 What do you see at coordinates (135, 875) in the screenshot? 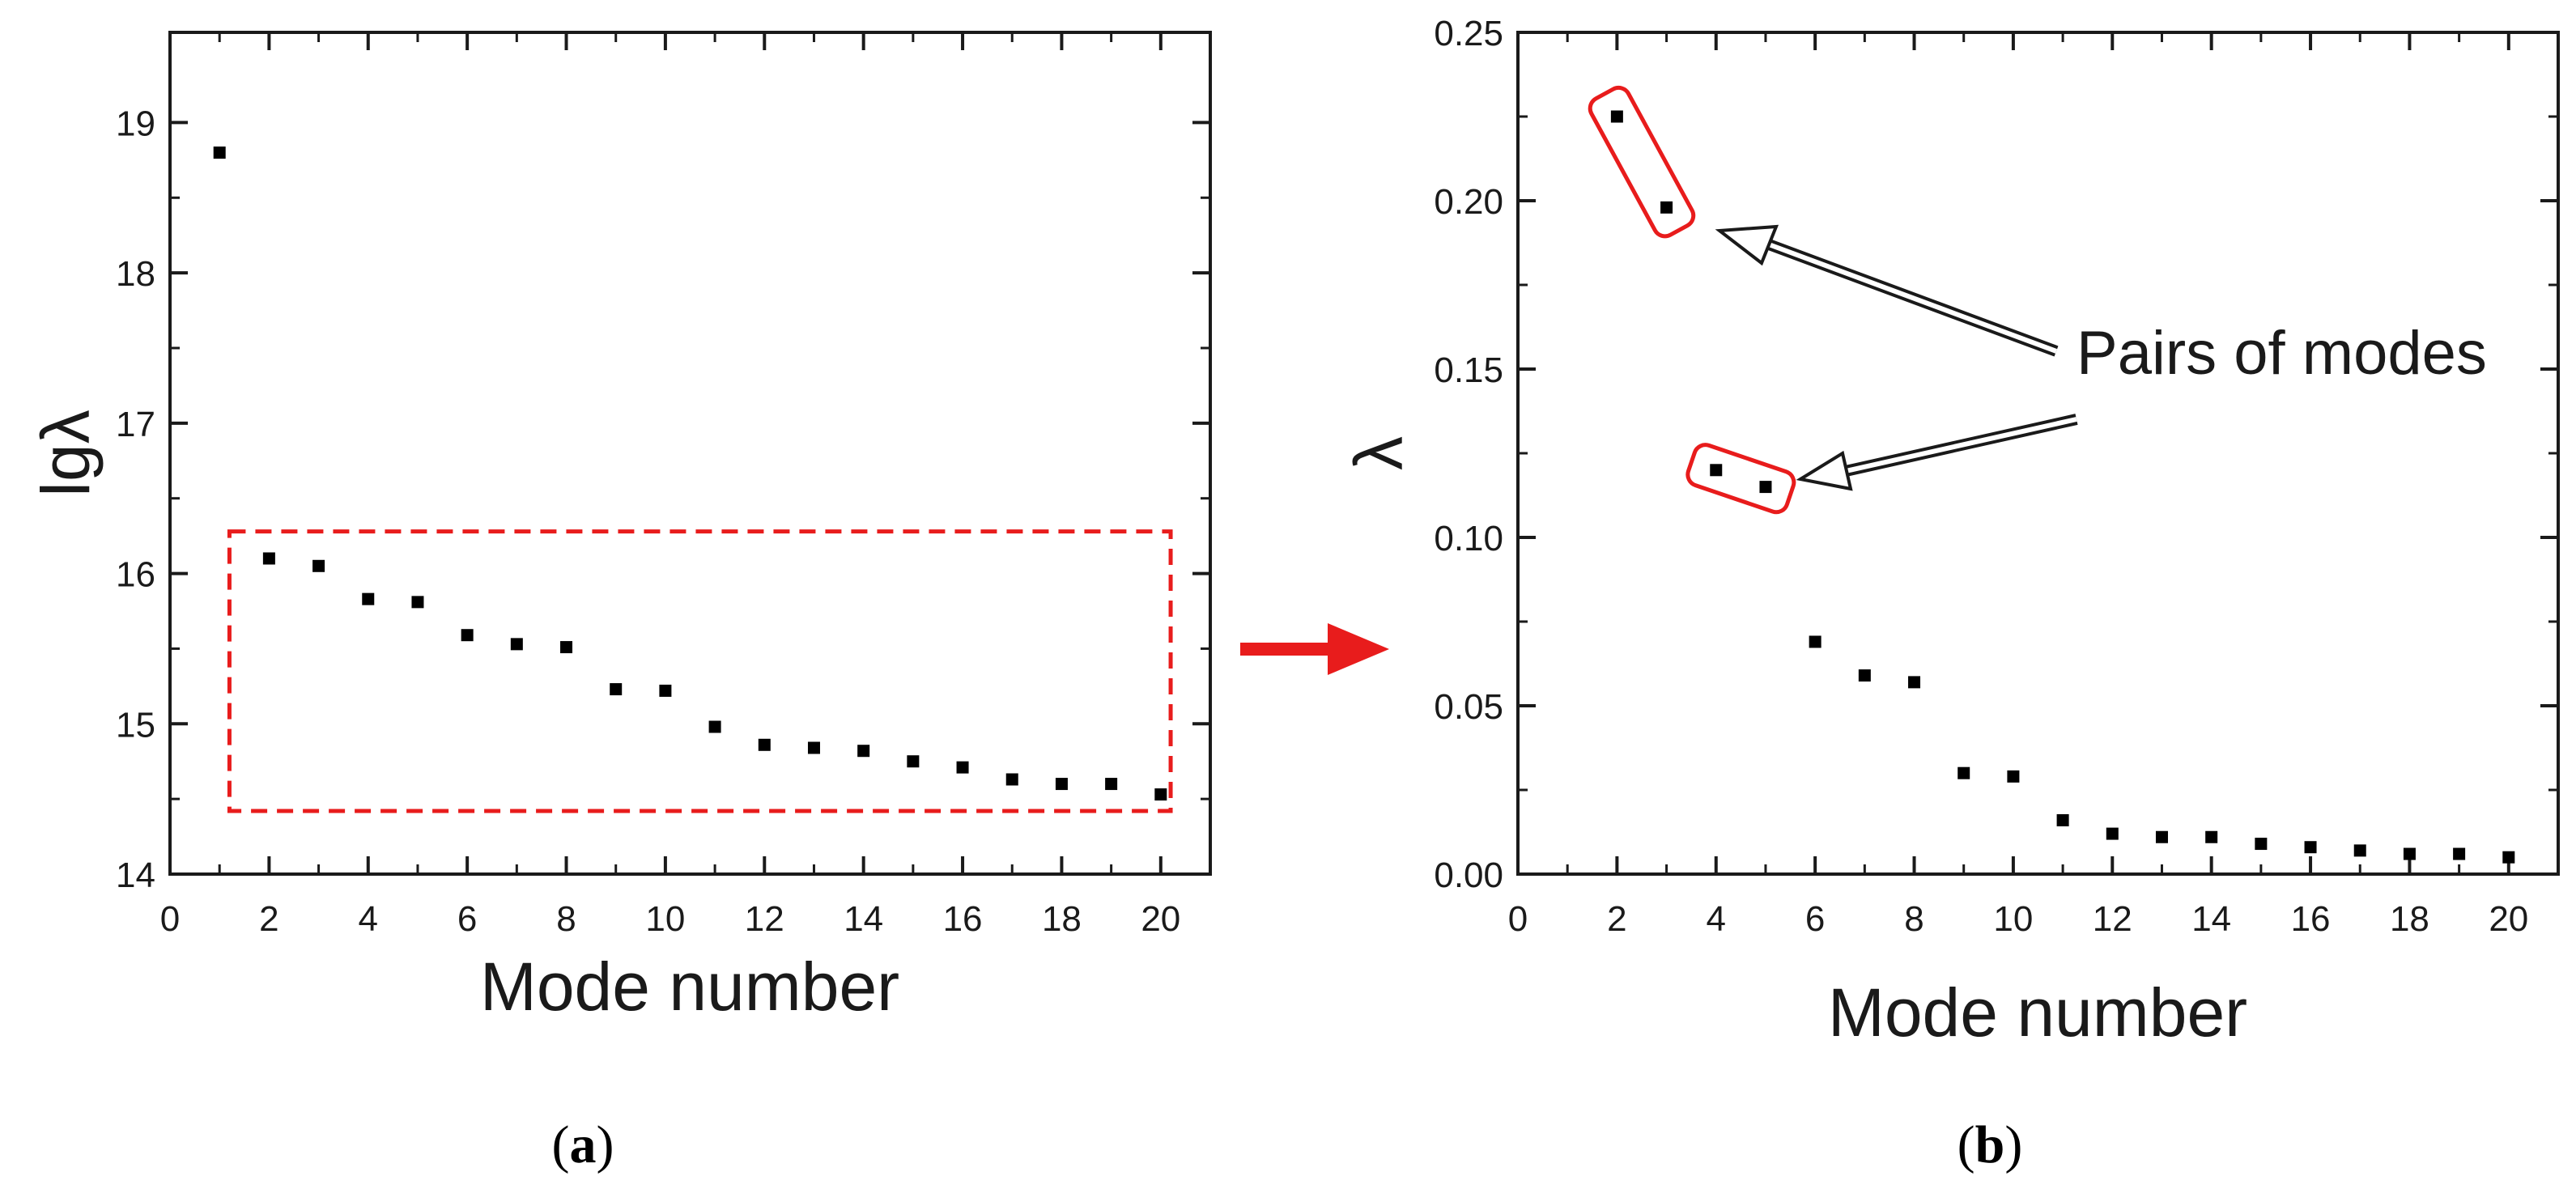
I see `y-tick-label-a: 14` at bounding box center [135, 875].